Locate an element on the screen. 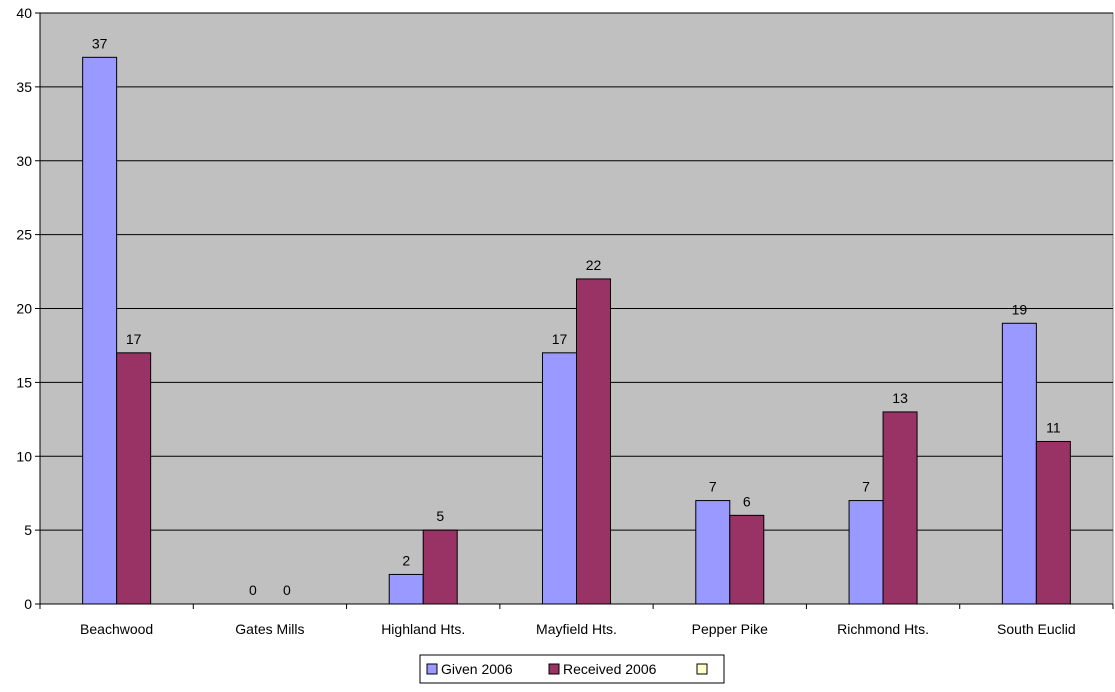 Image resolution: width=1115 pixels, height=692 pixels. x-tick-label: Beachwood is located at coordinates (116, 629).